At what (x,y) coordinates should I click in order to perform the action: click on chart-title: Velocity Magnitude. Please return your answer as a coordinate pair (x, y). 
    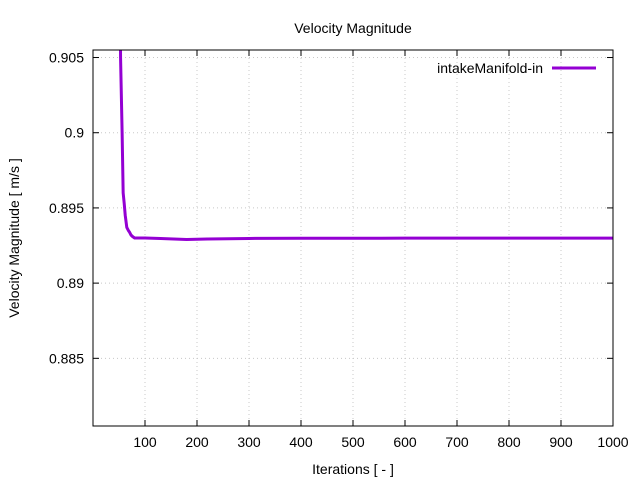
    Looking at the image, I should click on (353, 28).